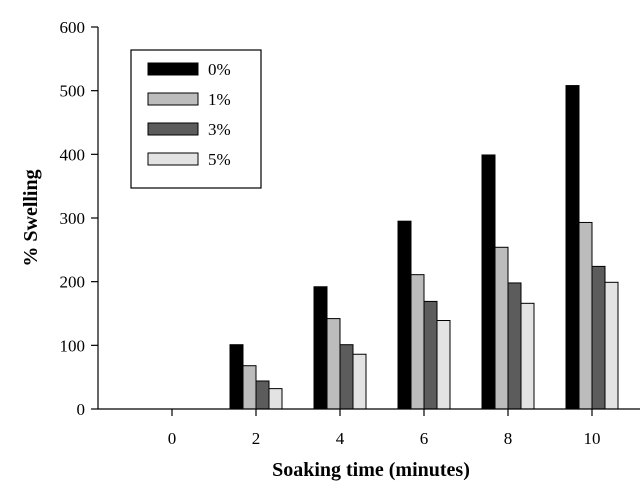  Describe the element at coordinates (340, 438) in the screenshot. I see `x-tick-label: 4` at that location.